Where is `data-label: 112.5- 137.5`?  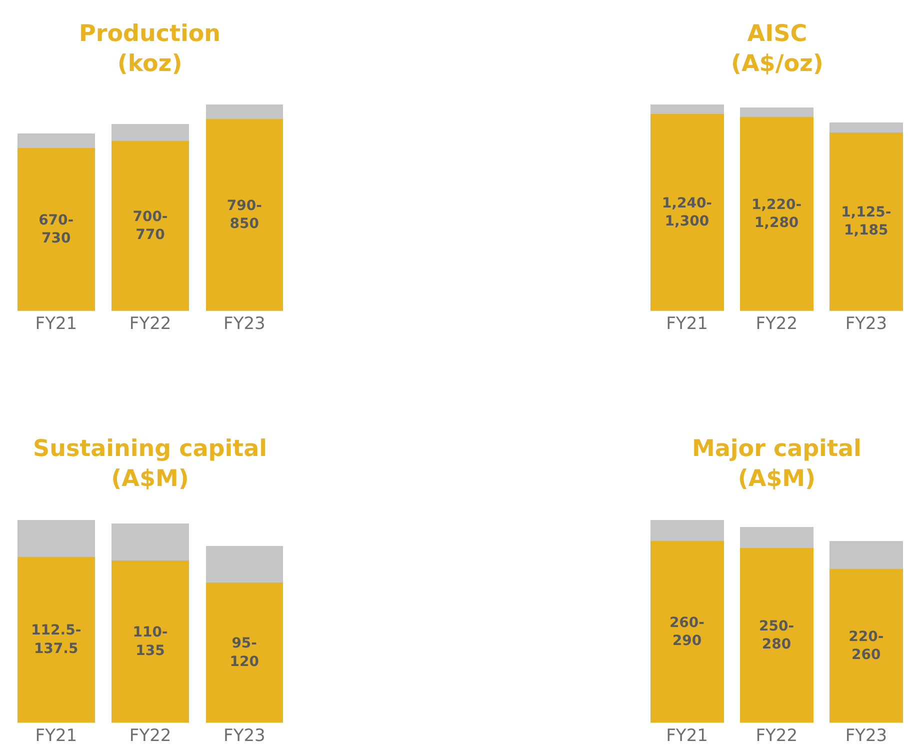 data-label: 112.5- 137.5 is located at coordinates (56, 639).